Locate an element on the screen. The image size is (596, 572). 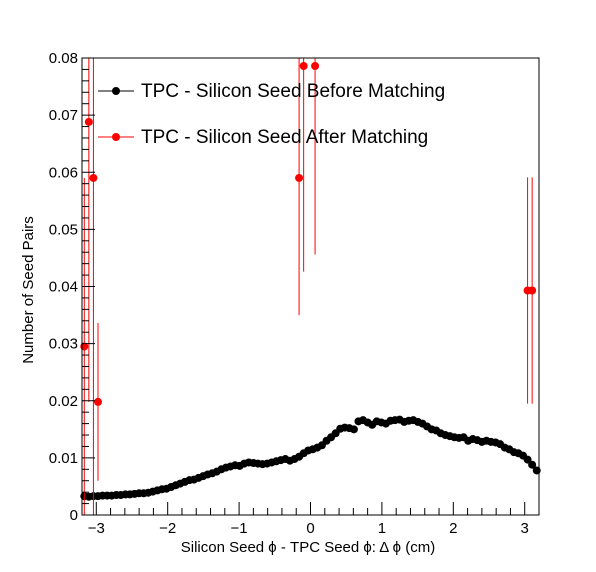
x-axis: −3 −2 −1 0 1 2 3 is located at coordinates (310, 519).